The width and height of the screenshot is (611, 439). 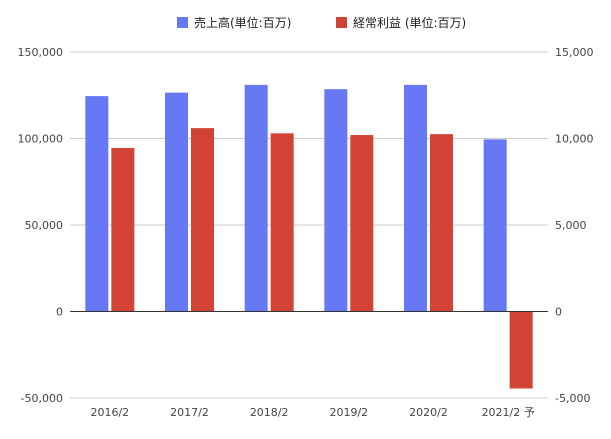 What do you see at coordinates (574, 52) in the screenshot?
I see `right-tick-label: 15,000` at bounding box center [574, 52].